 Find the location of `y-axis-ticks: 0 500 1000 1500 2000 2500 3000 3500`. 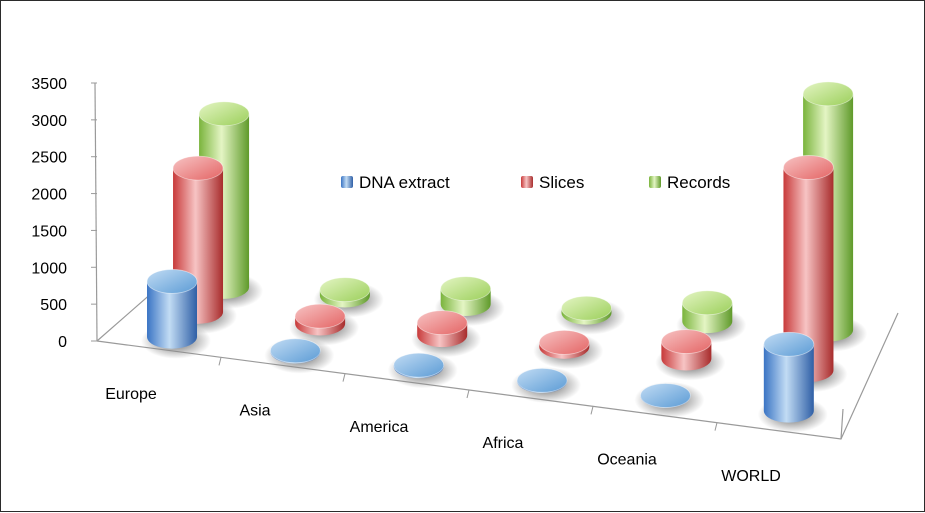

y-axis-ticks: 0 500 1000 1500 2000 2500 3000 3500 is located at coordinates (64, 213).